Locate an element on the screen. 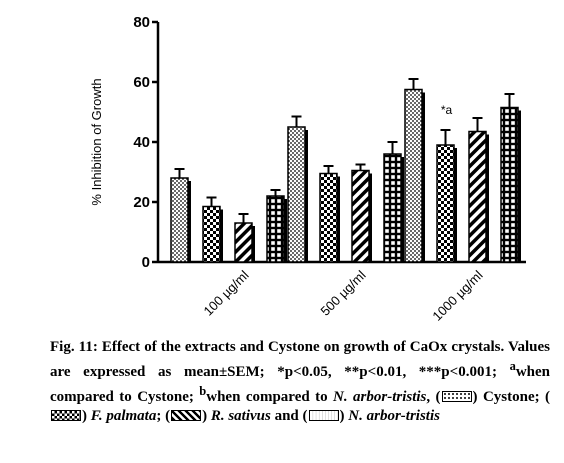  y-tick-label: 40 is located at coordinates (141, 142).